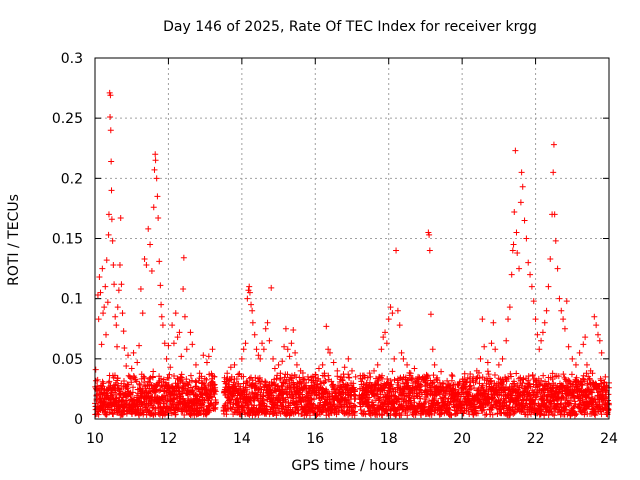 The image size is (640, 480). What do you see at coordinates (67, 119) in the screenshot?
I see `y-tick-label: 0.25` at bounding box center [67, 119].